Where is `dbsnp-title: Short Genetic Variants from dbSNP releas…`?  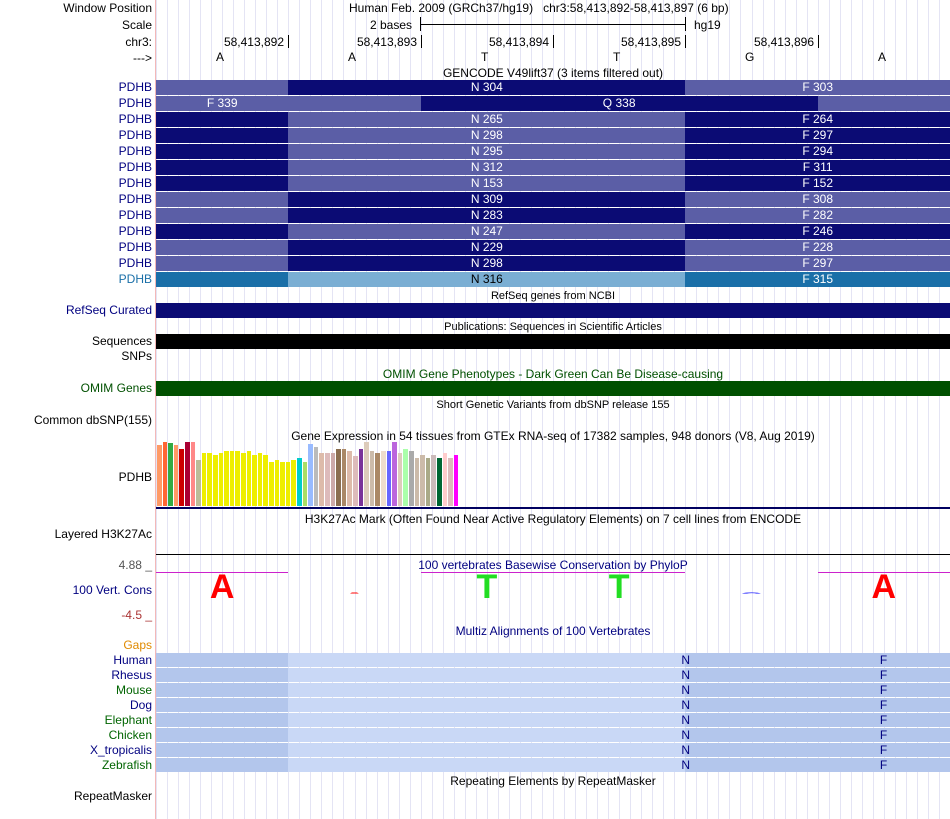 dbsnp-title: Short Genetic Variants from dbSNP releas… is located at coordinates (553, 405).